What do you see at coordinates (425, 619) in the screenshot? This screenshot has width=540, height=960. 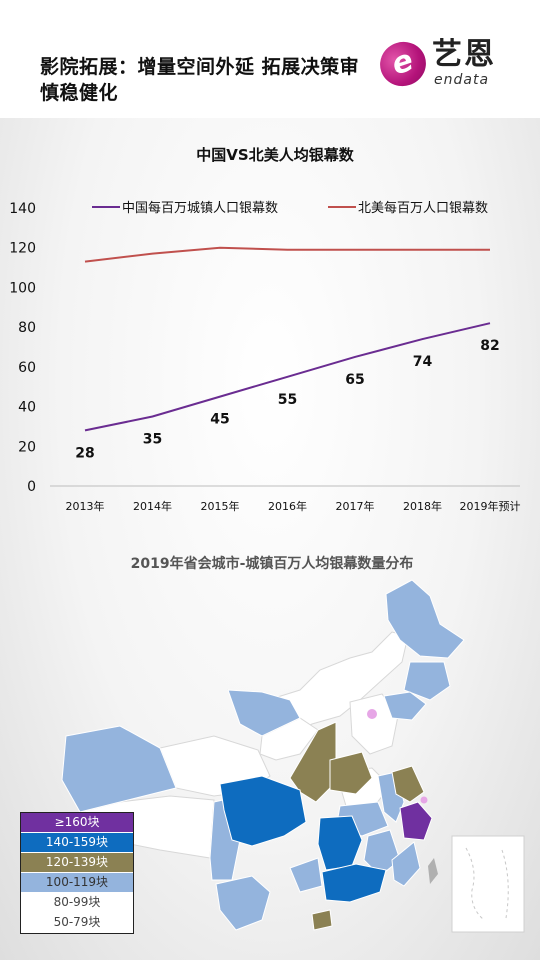 I see `province-heilongjiang` at bounding box center [425, 619].